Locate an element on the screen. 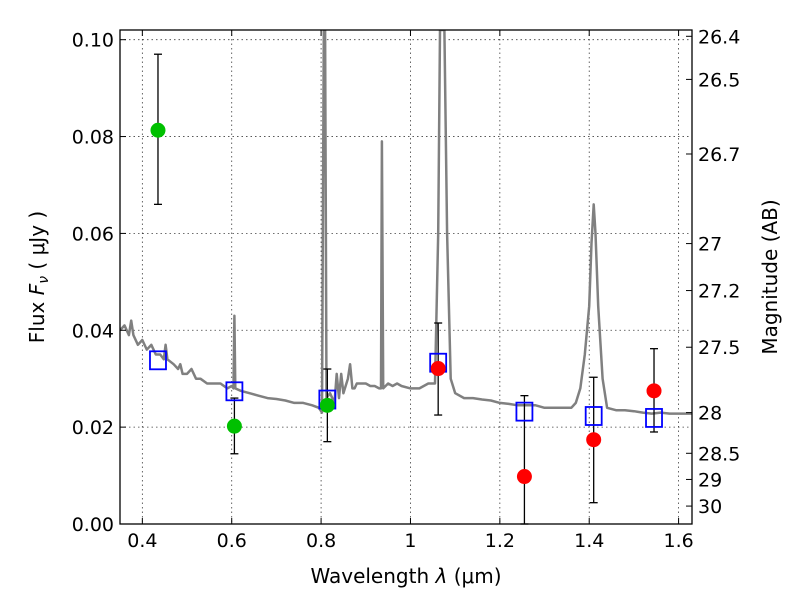 The width and height of the screenshot is (800, 600). x-tick-label: 1.6 is located at coordinates (678, 541).